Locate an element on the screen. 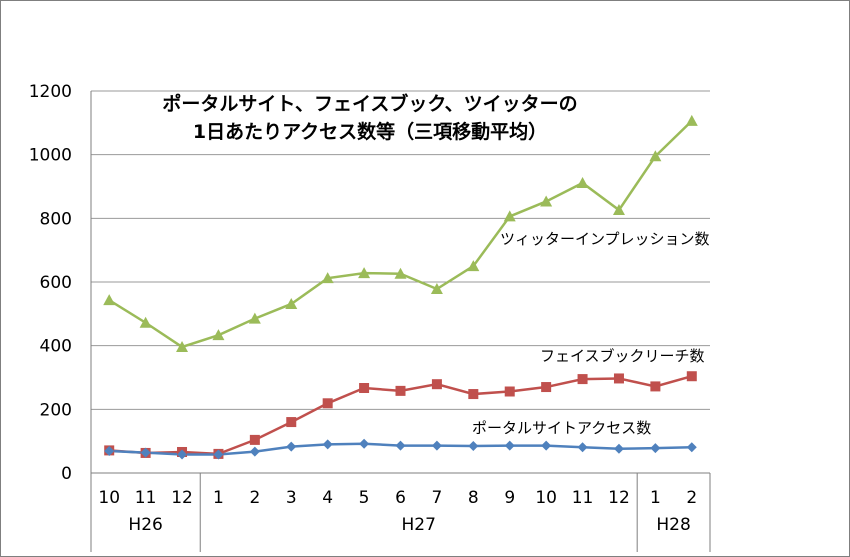  y-tick-label: 400 is located at coordinates (56, 347).